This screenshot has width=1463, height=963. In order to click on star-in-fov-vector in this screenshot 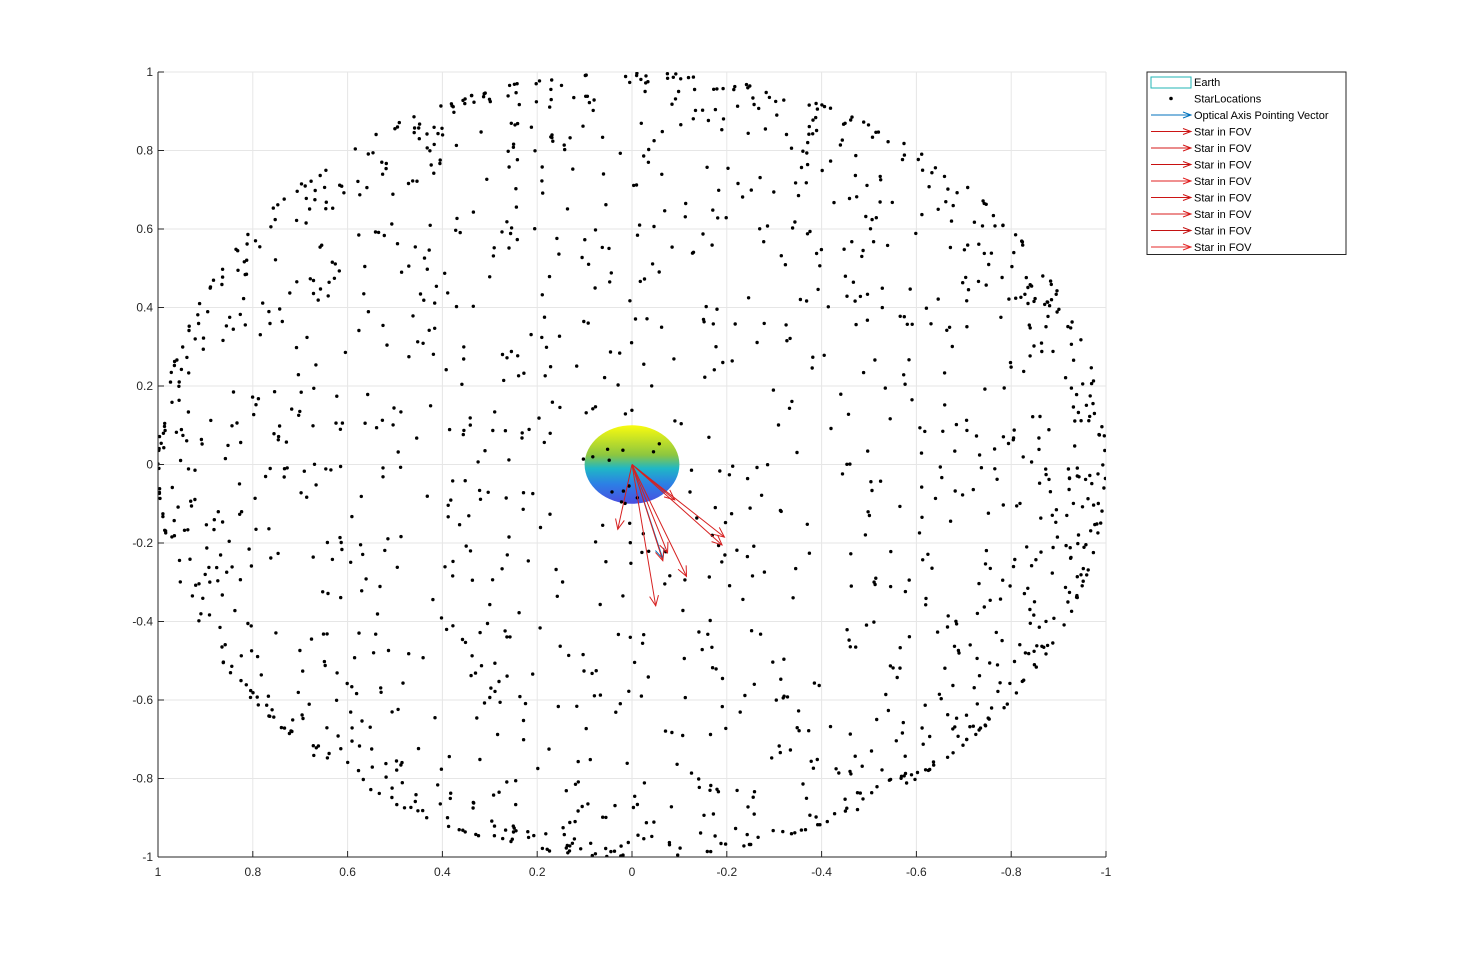, I will do `click(677, 505)`.